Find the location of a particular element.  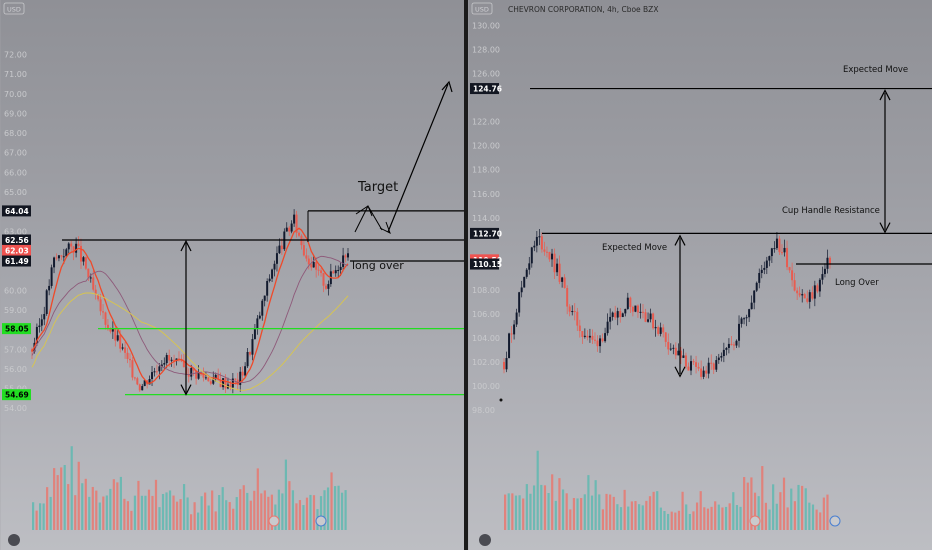

y-tick-label: 106.00 is located at coordinates (486, 314).